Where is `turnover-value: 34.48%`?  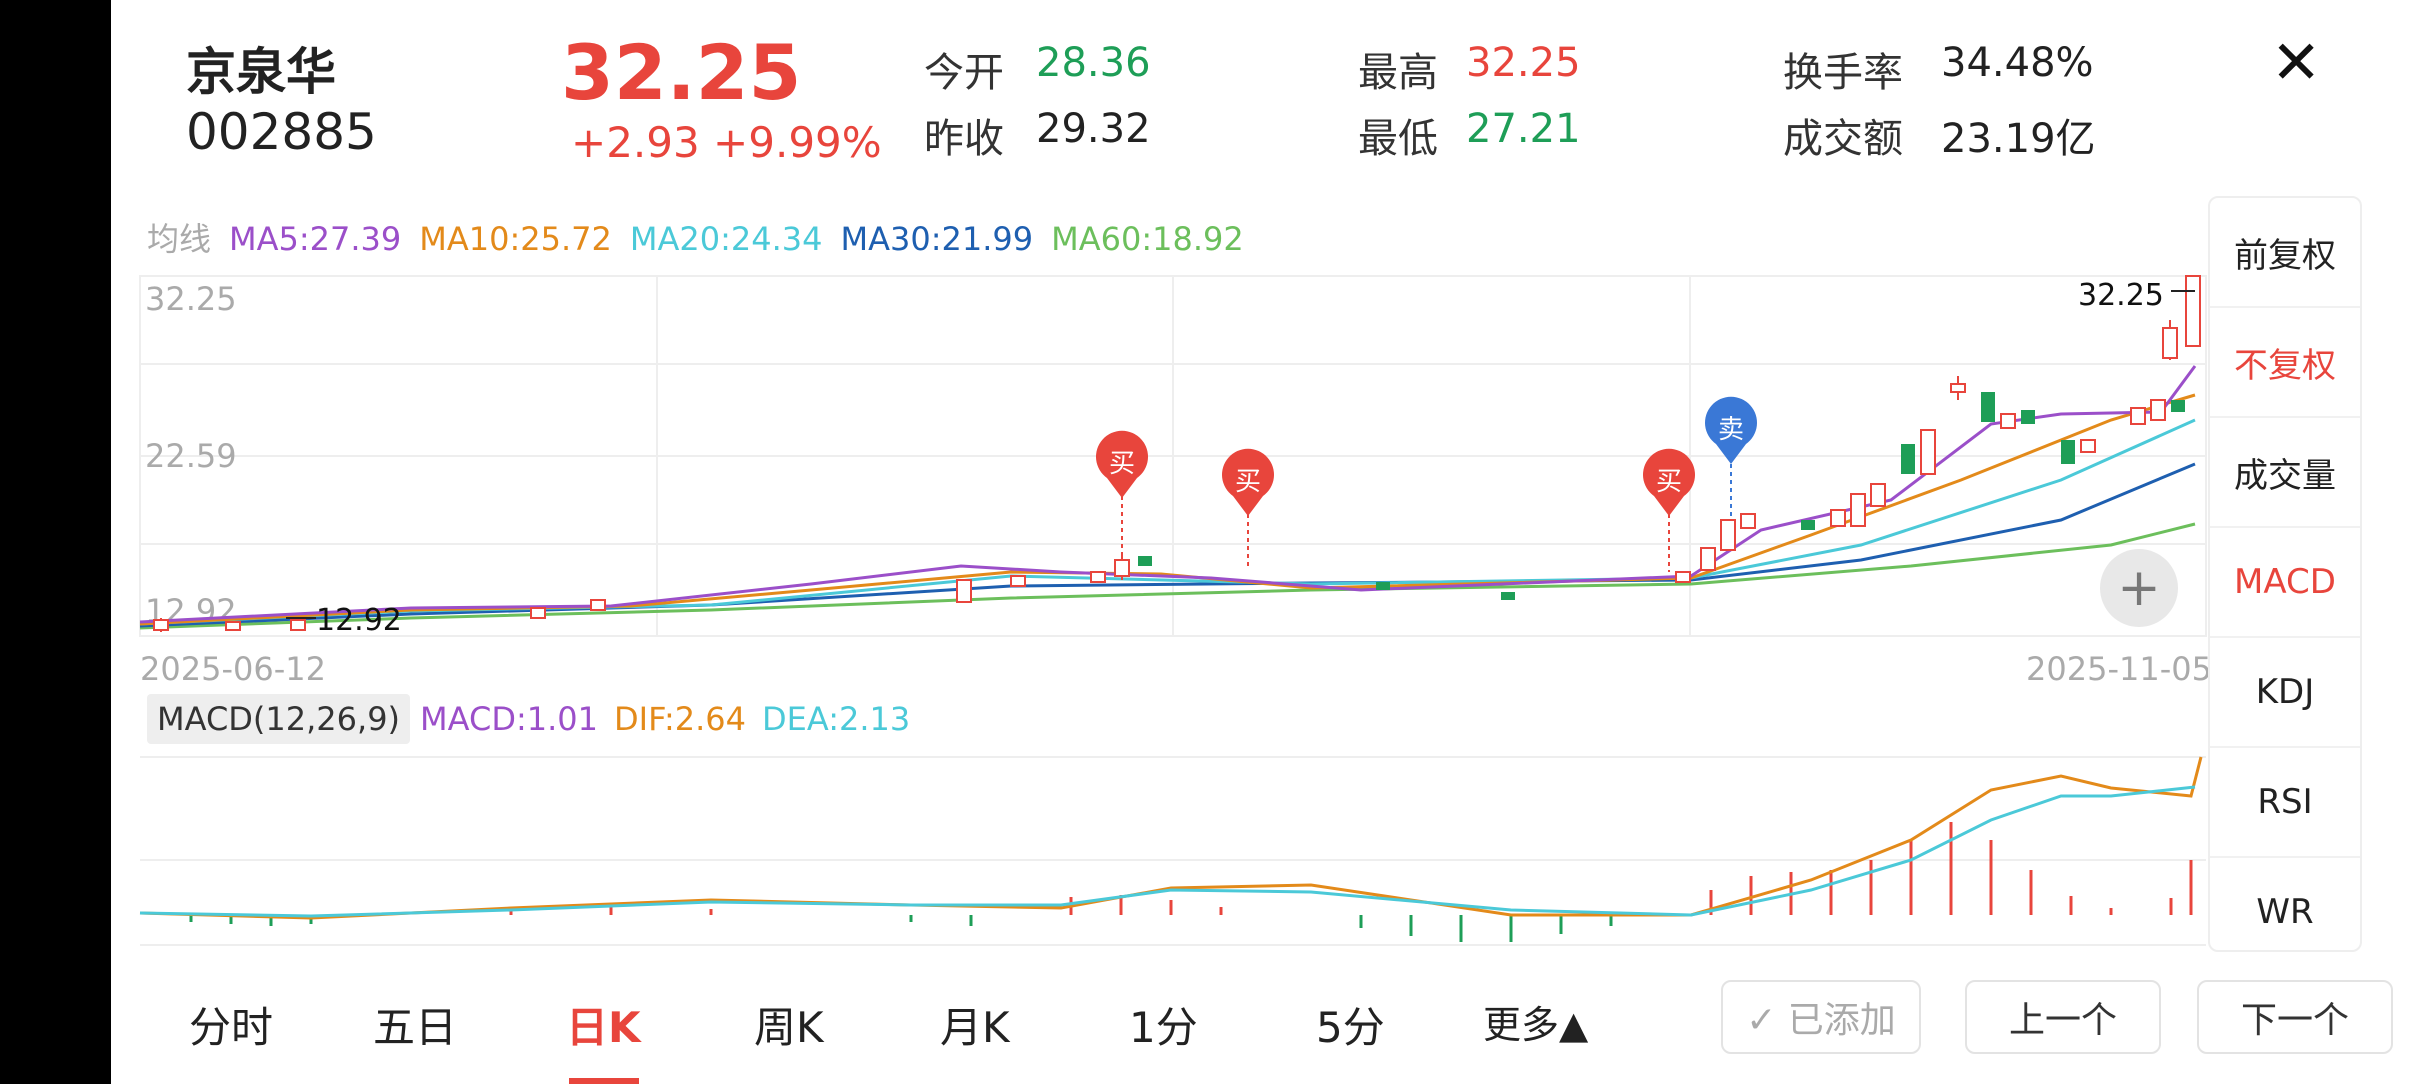
turnover-value: 34.48% is located at coordinates (2017, 63).